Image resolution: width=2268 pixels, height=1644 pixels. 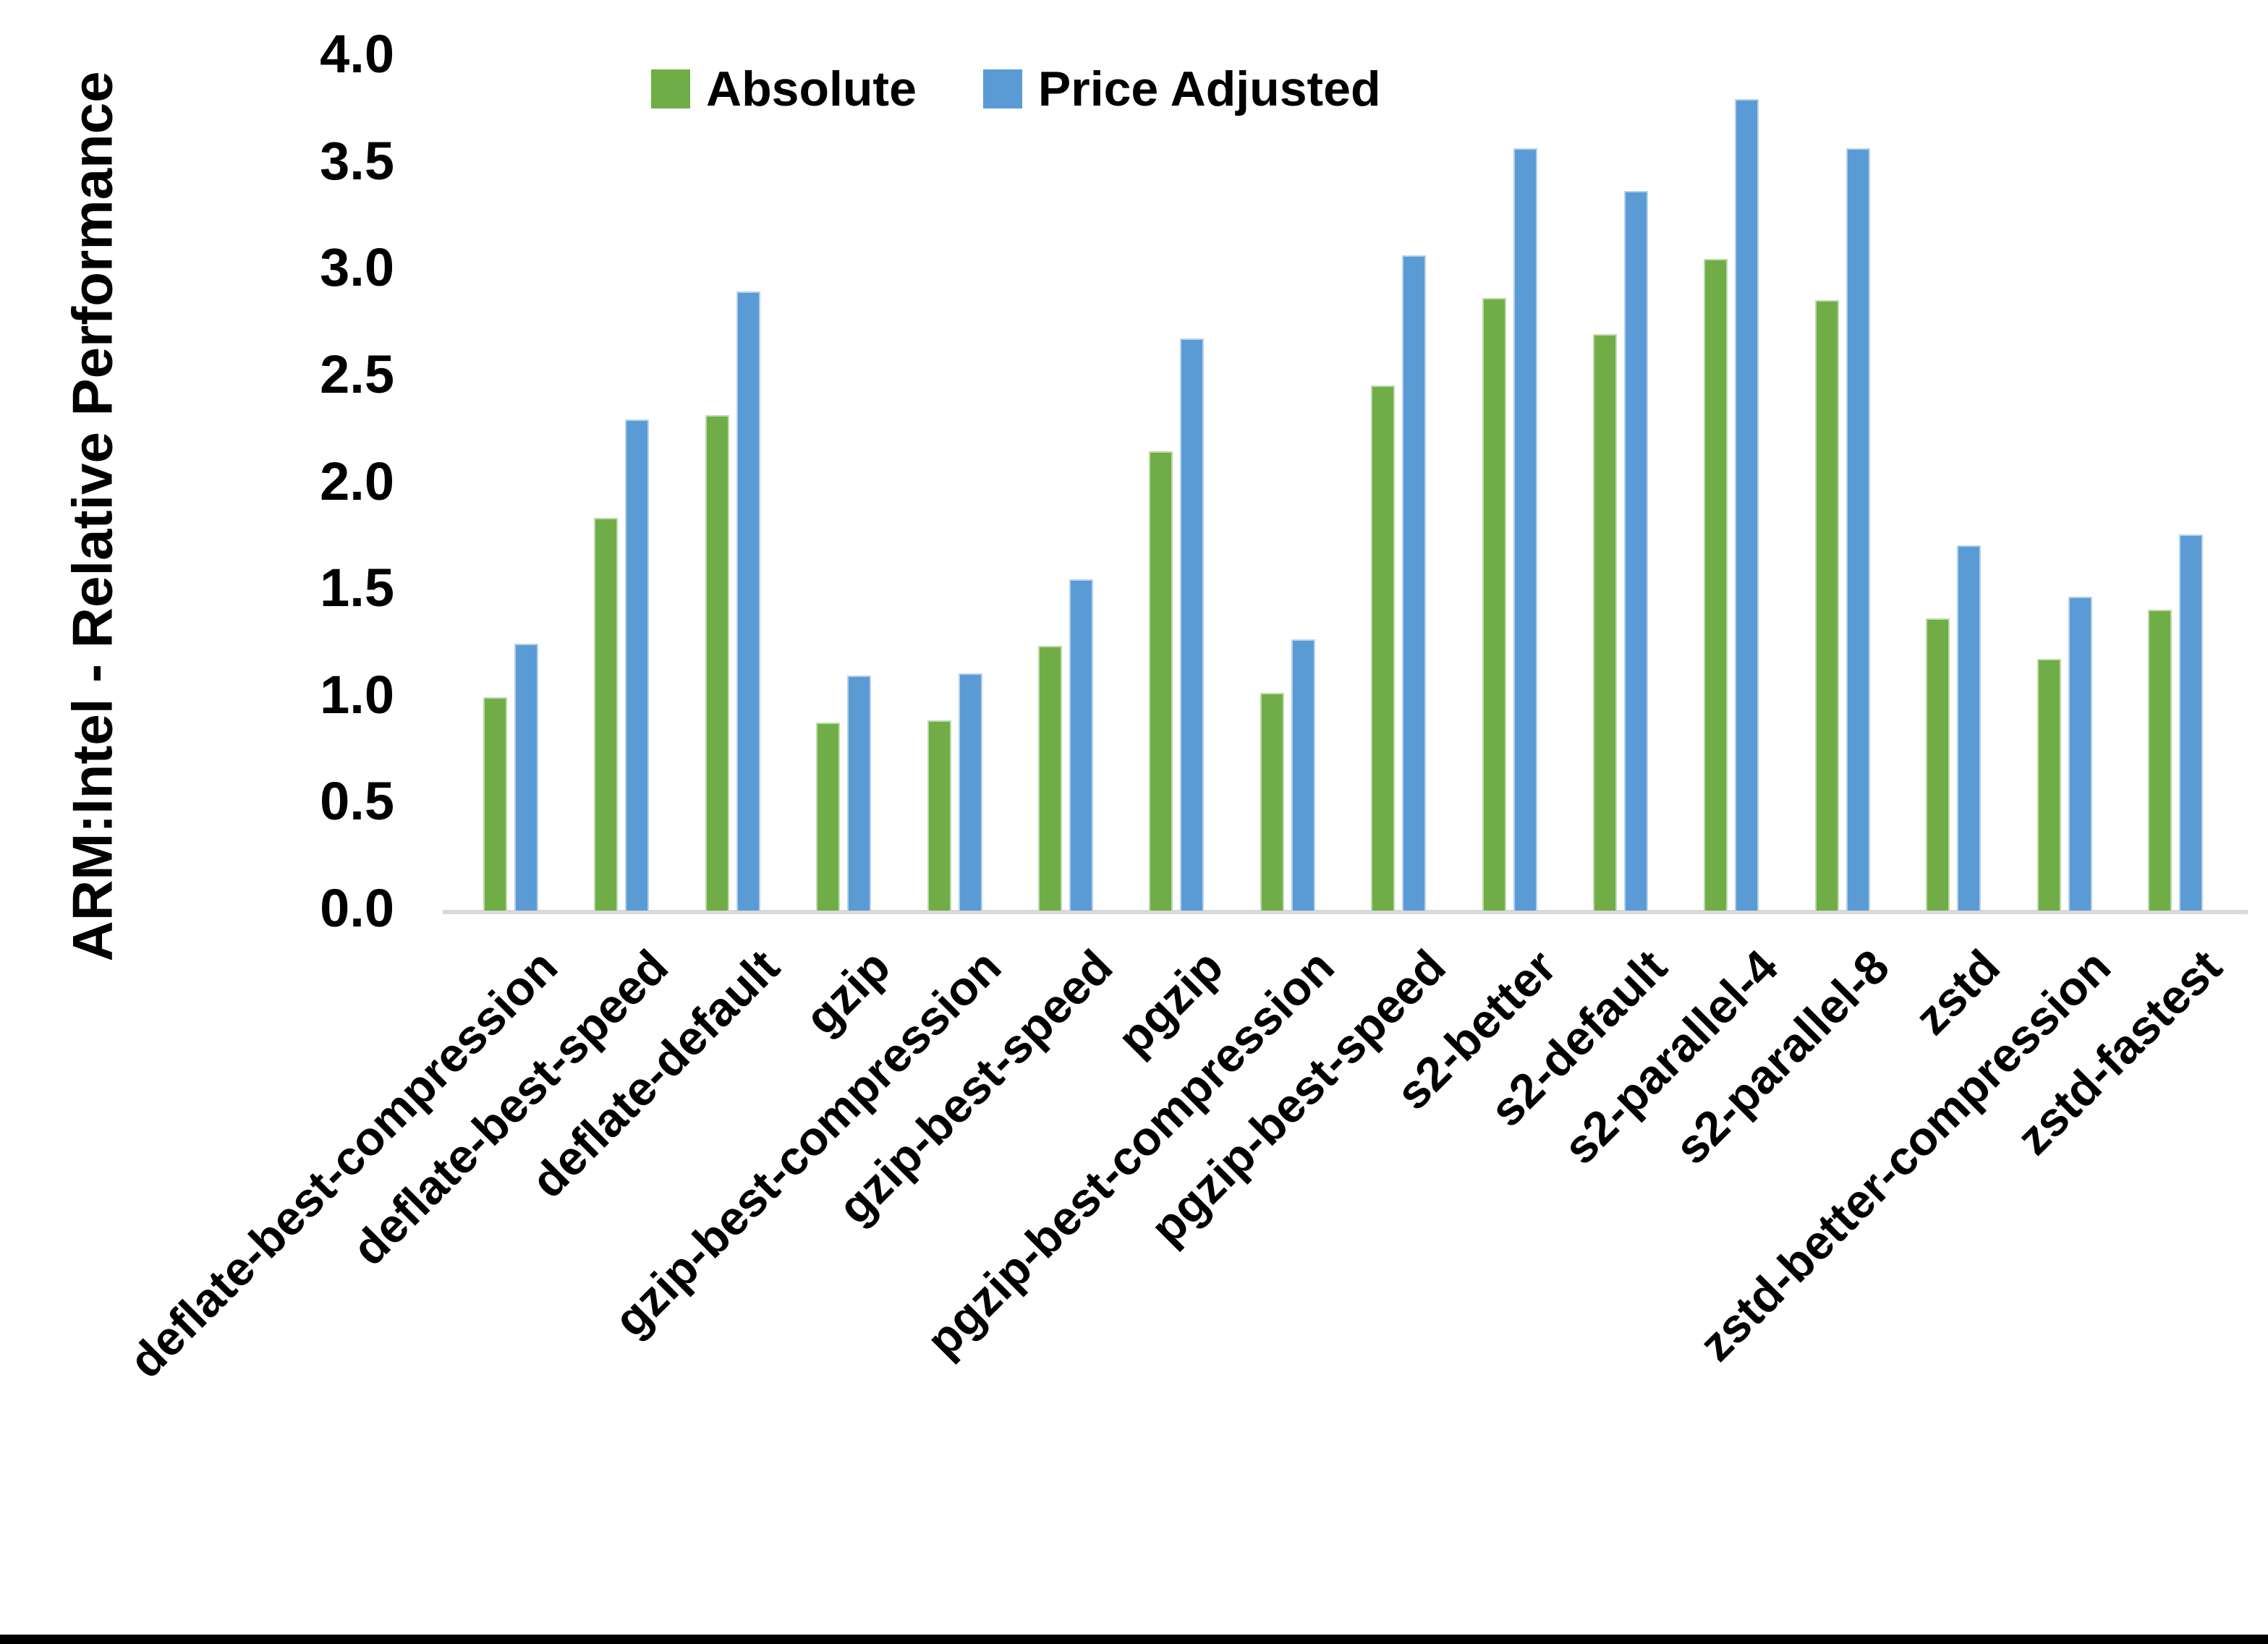 I want to click on bottom-border-bar, so click(x=1134, y=1639).